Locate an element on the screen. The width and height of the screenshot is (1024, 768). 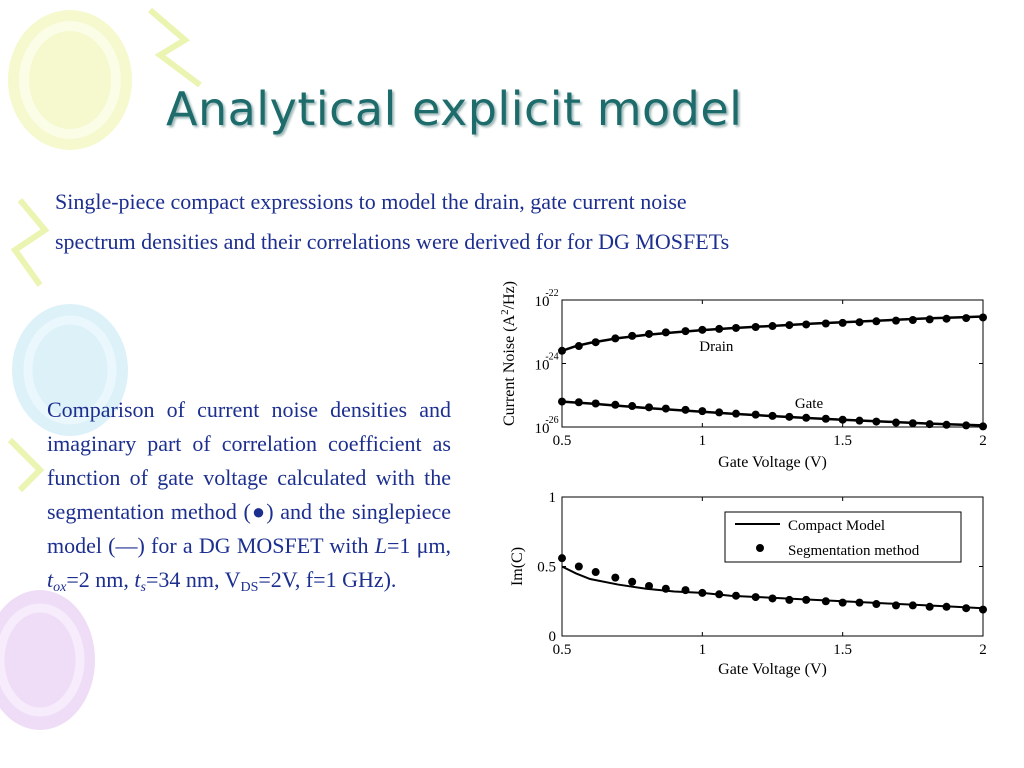
length-symbol: L is located at coordinates (380, 545).